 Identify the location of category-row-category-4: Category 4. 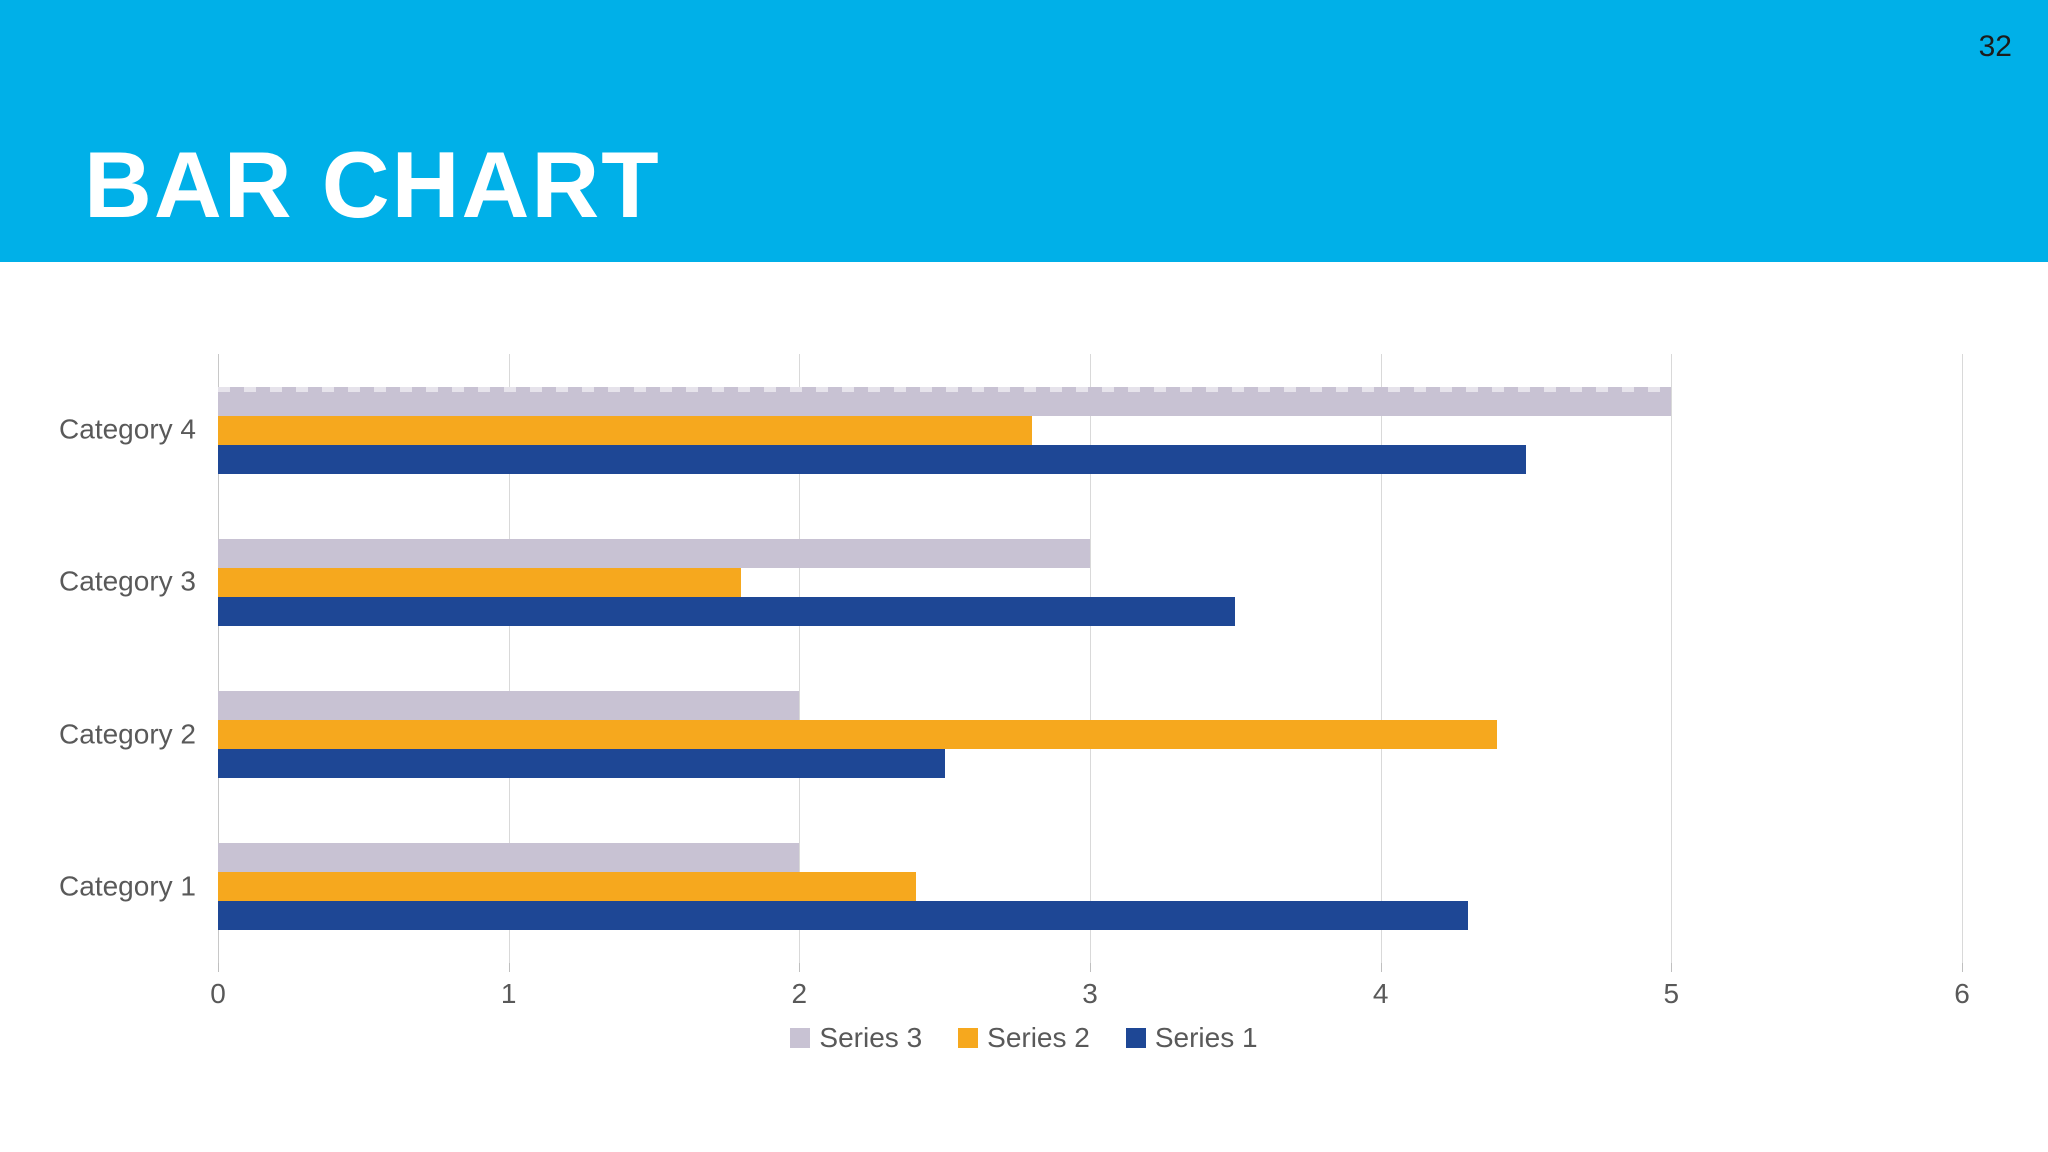
(1010, 430).